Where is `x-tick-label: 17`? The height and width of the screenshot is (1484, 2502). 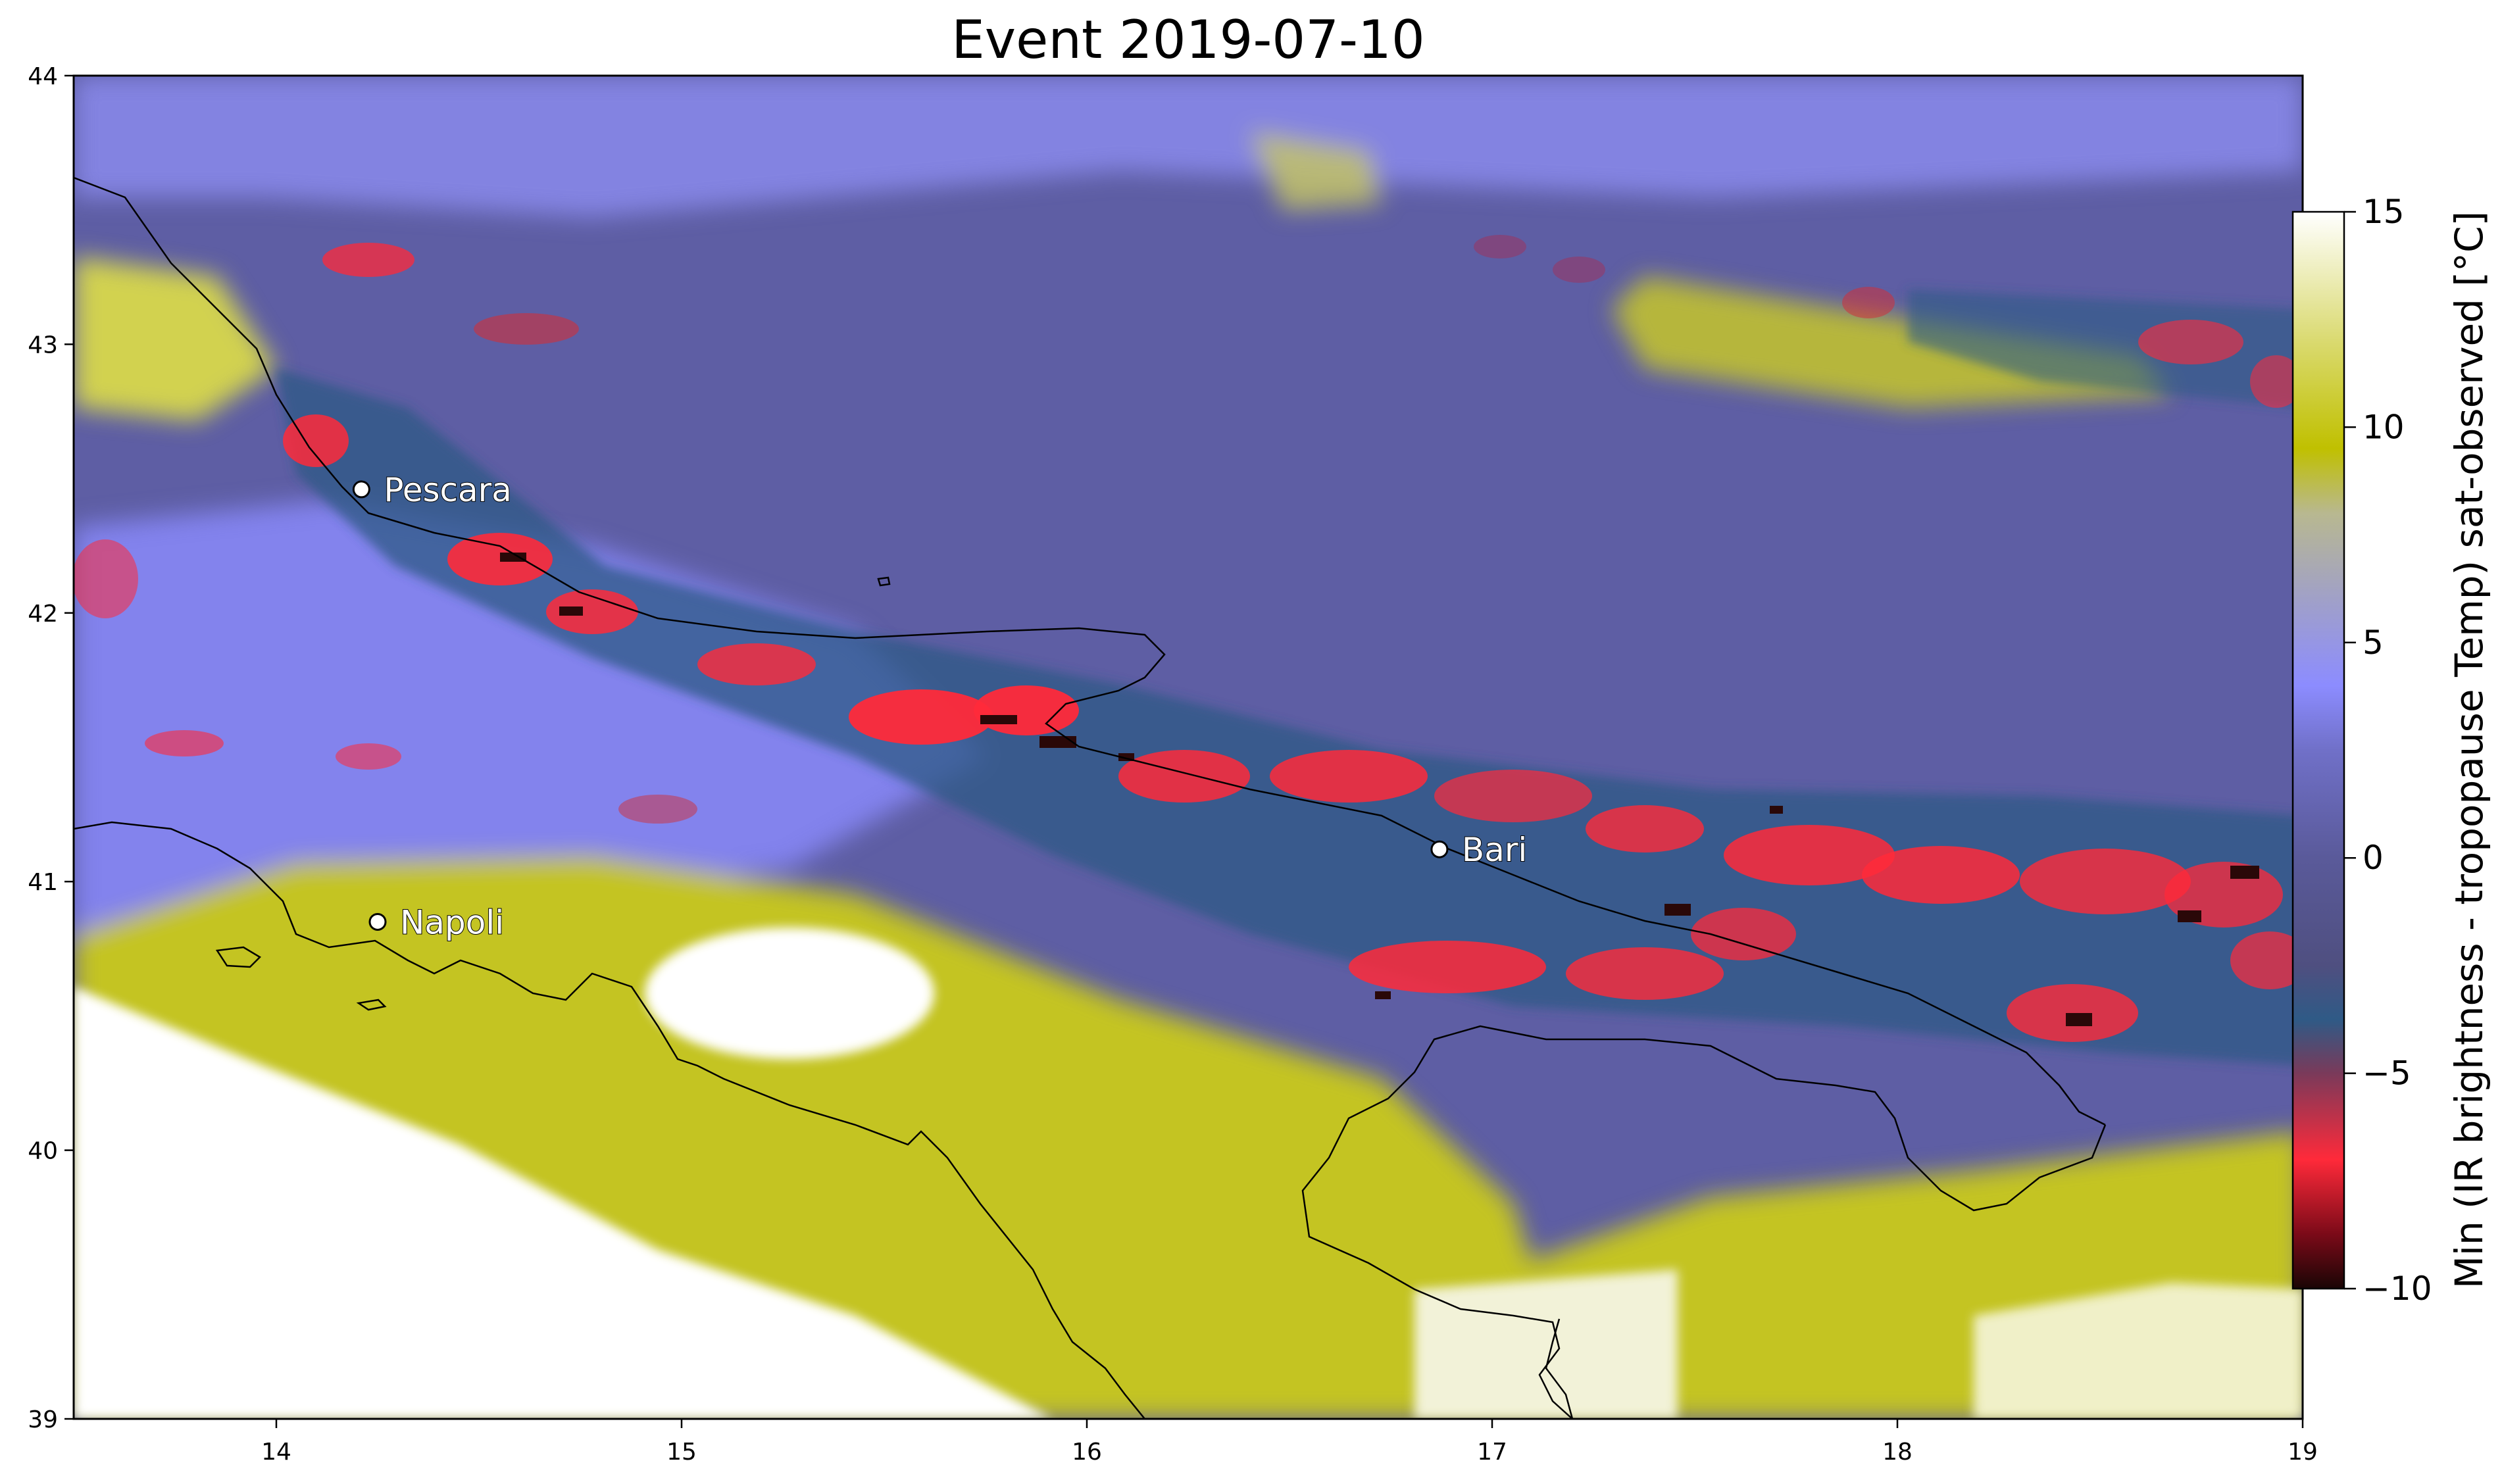 x-tick-label: 17 is located at coordinates (1492, 1453).